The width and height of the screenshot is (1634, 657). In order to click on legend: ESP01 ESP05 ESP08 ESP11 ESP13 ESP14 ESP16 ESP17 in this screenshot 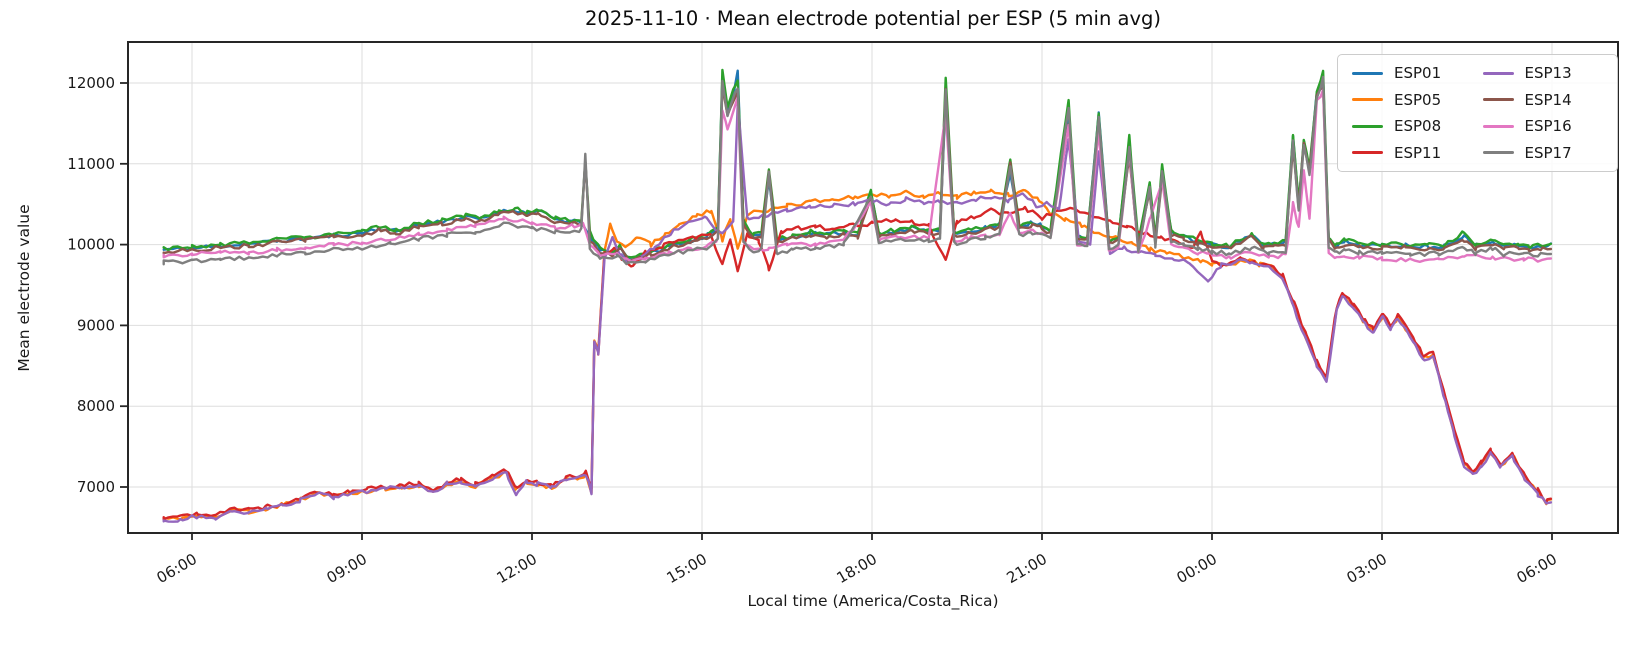, I will do `click(1477, 113)`.